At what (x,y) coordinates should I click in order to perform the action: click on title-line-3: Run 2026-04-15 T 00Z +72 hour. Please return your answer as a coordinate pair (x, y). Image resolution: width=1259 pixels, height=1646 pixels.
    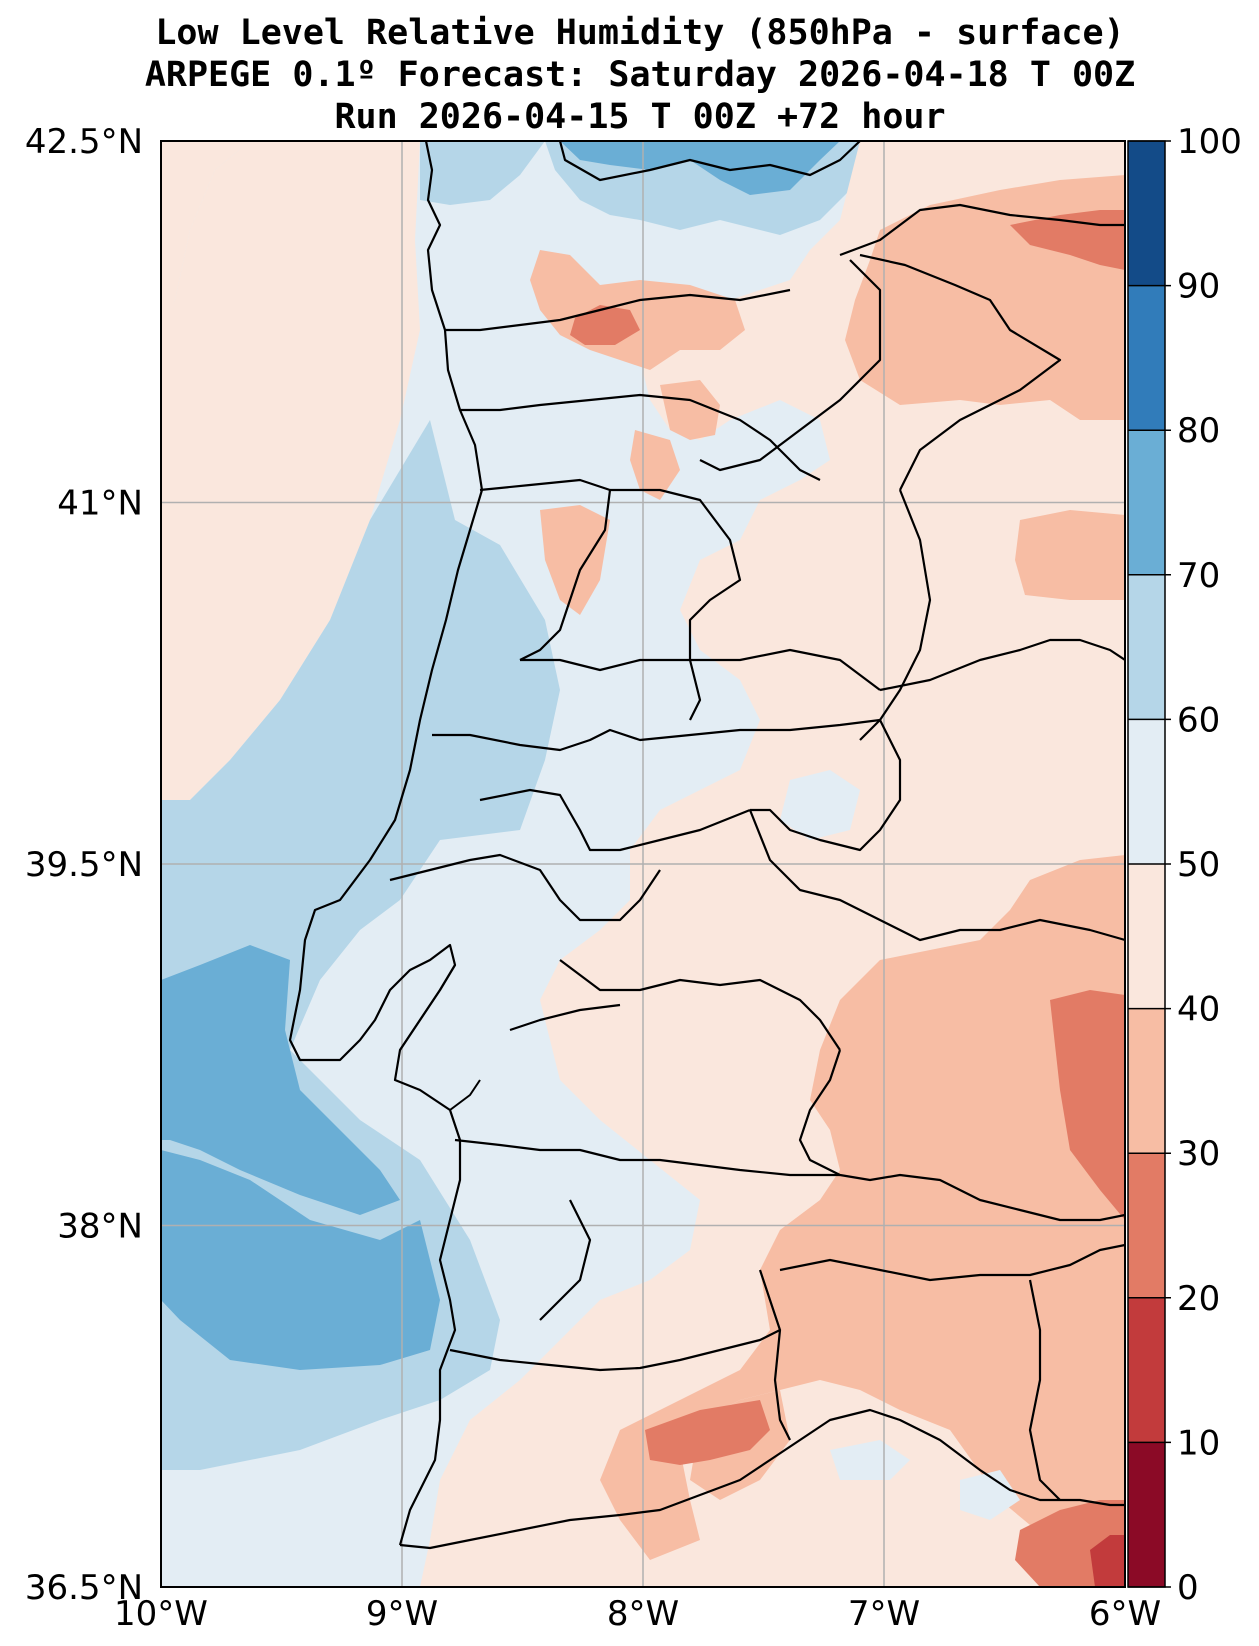
    Looking at the image, I should click on (639, 117).